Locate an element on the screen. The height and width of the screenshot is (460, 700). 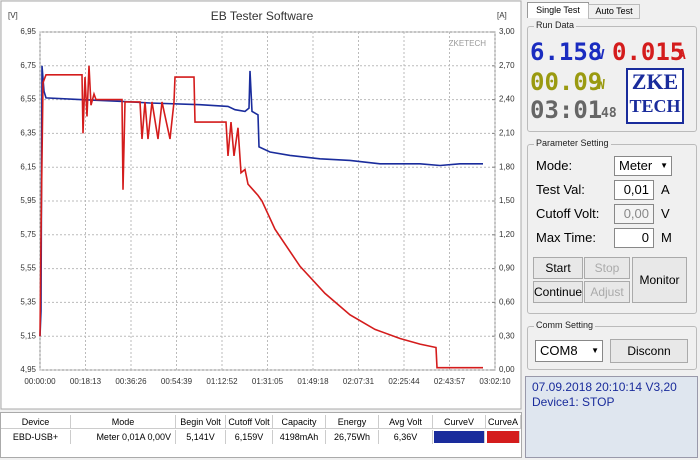
current-display: 0.015 is located at coordinates (648, 52).